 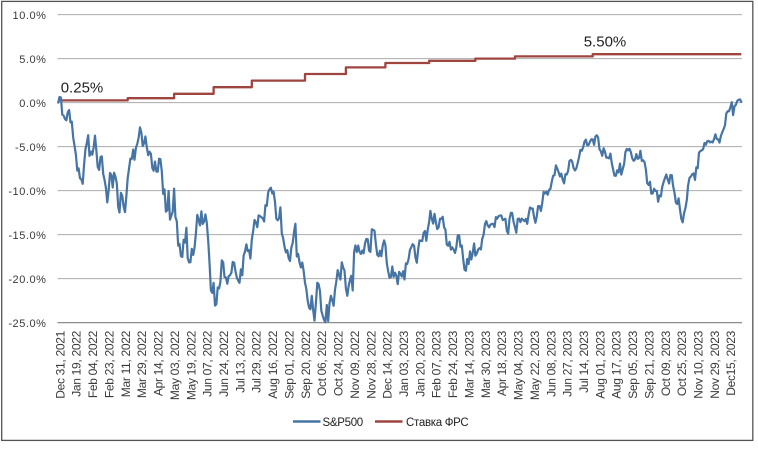 What do you see at coordinates (420, 363) in the screenshot?
I see `svg-text: Jan 20, 2023` at bounding box center [420, 363].